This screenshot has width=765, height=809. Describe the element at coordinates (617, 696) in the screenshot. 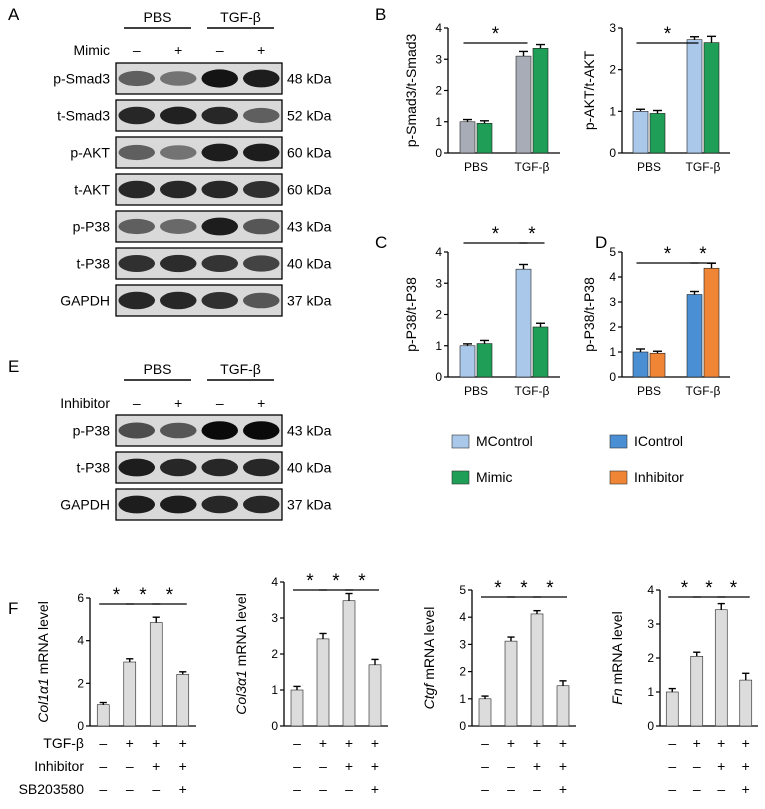

I see `y-label-gene: Fn` at that location.